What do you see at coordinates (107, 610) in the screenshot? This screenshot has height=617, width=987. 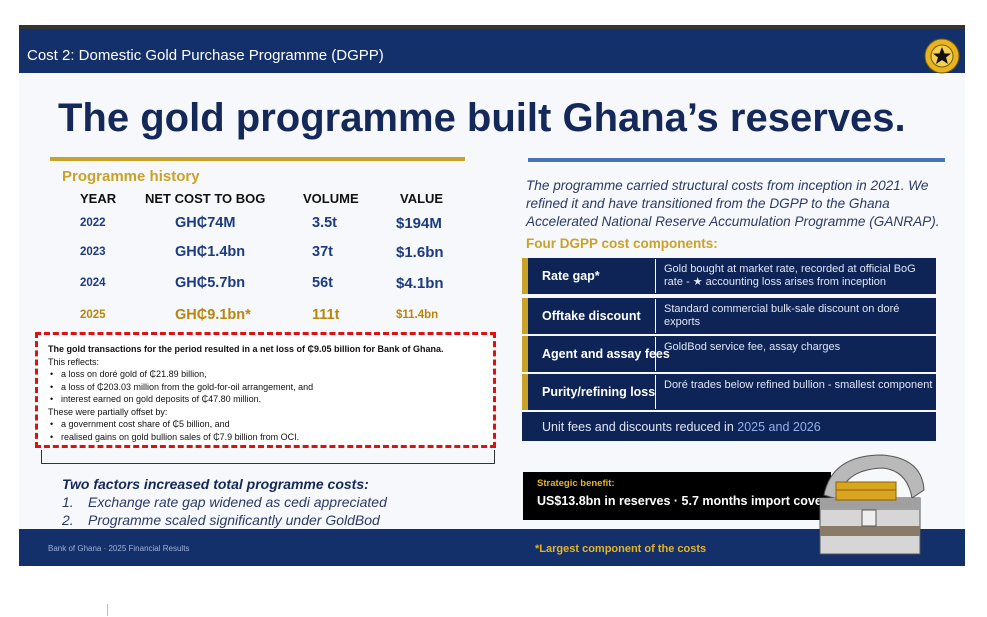 I see `cursor-mark` at bounding box center [107, 610].